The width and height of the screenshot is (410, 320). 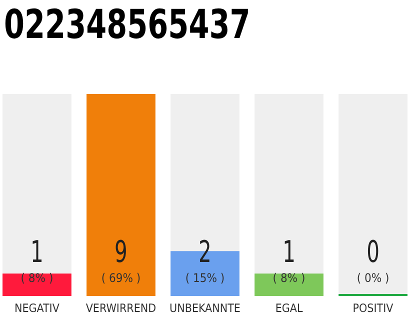 I want to click on chart-title: 022348565437, so click(x=127, y=24).